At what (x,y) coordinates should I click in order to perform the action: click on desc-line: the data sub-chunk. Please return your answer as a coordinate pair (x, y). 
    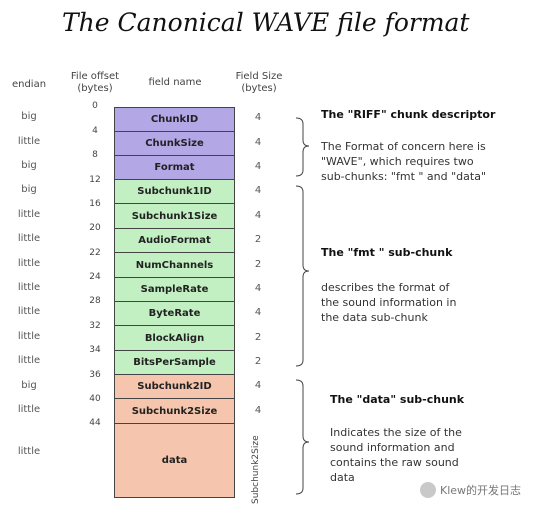
    Looking at the image, I should click on (374, 317).